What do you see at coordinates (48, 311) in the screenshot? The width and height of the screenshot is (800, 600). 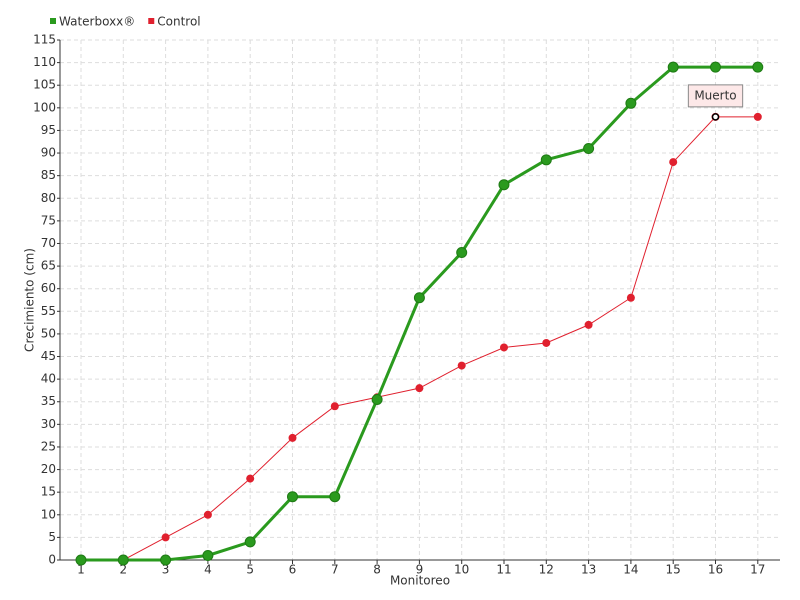 I see `y-tick-label: 55` at bounding box center [48, 311].